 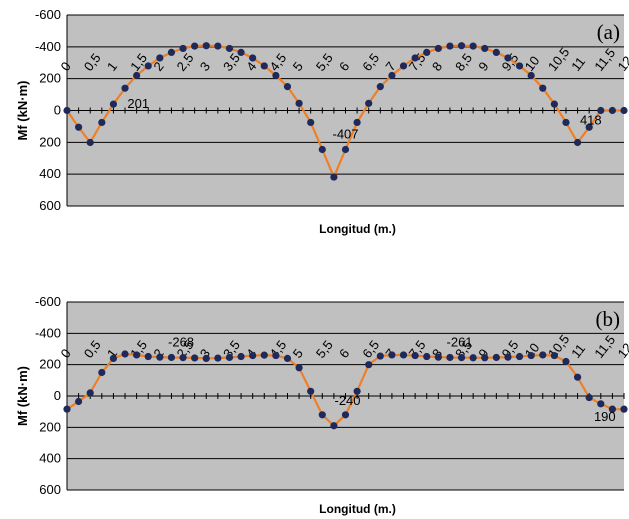 I want to click on y-axis-label: Mf (kN·m), so click(x=22, y=396).